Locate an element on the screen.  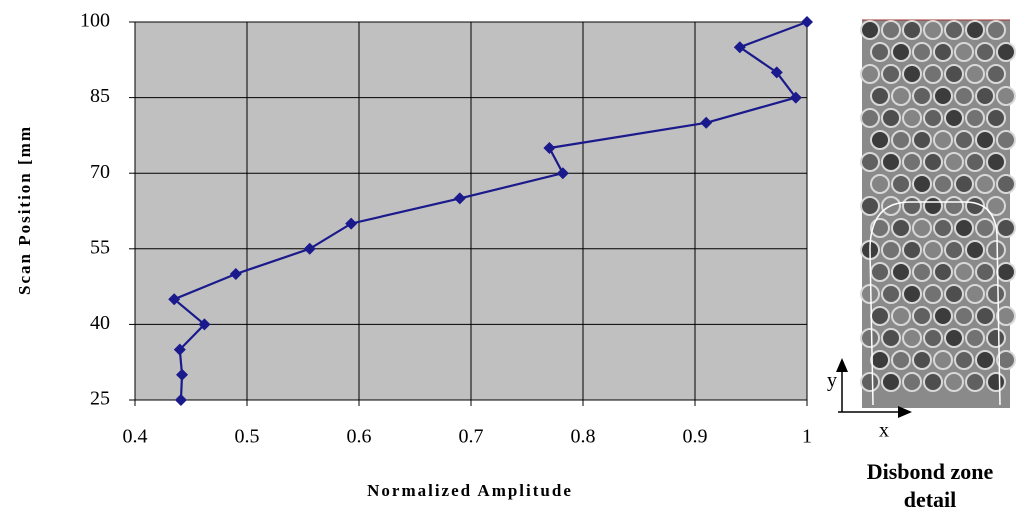
y-axis-title: Scan Position [mm is located at coordinates (24, 210).